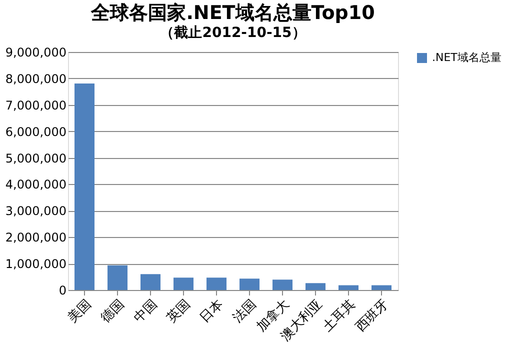 This screenshot has width=506, height=347. I want to click on y-tick-label: 4,000,000, so click(35, 185).